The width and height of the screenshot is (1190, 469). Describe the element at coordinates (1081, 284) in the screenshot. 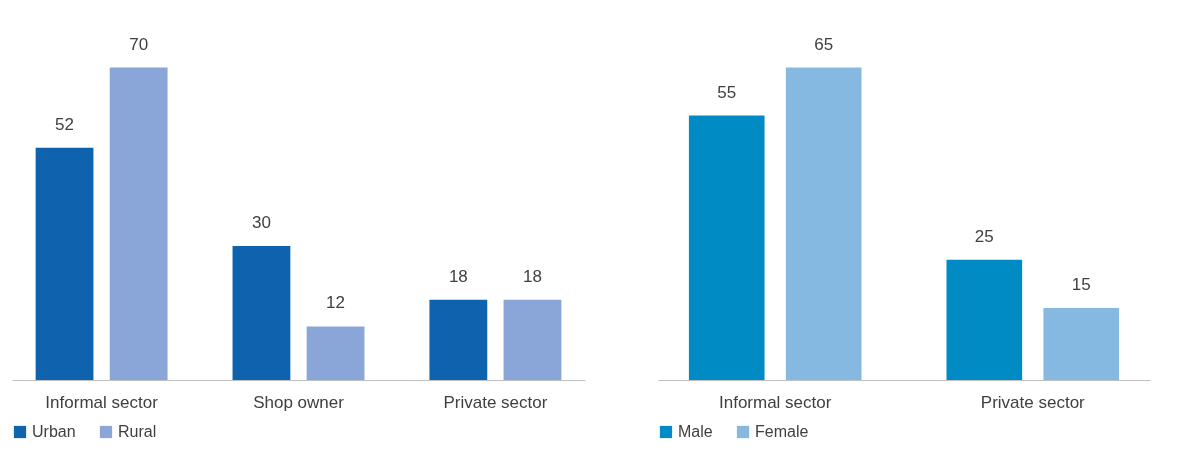

I see `data-label: 15` at that location.